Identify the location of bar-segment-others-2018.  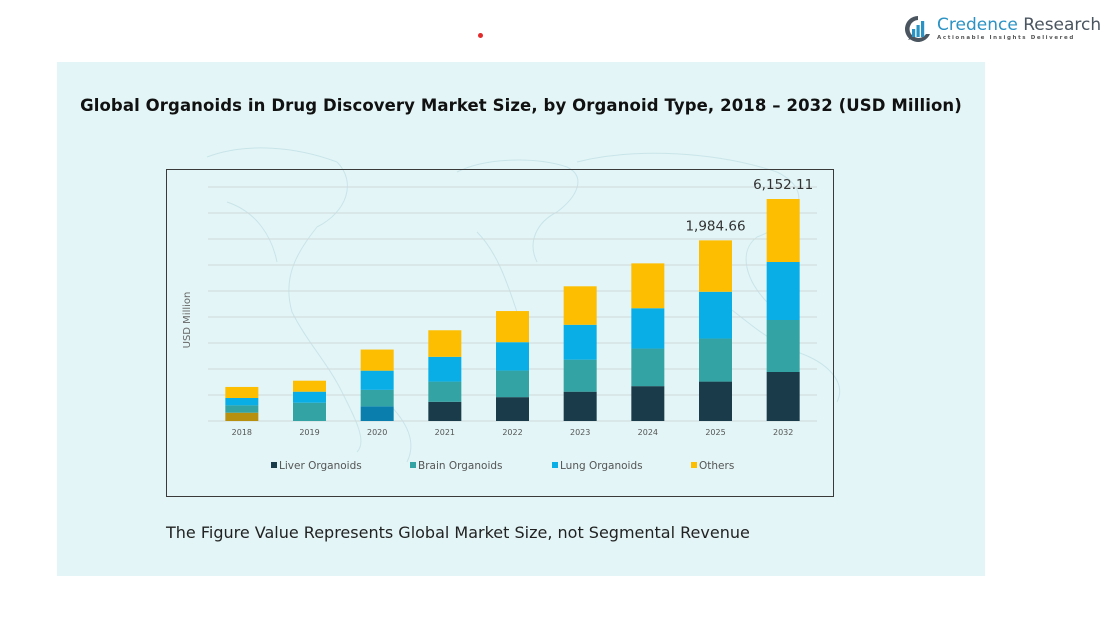
(242, 392).